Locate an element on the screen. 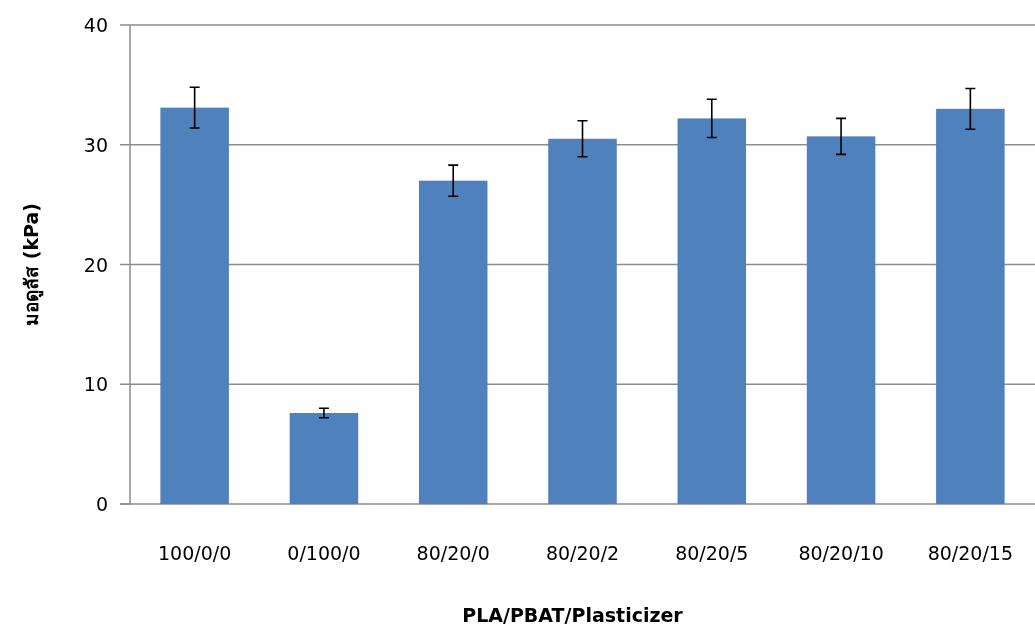  x-tick-label: 100/0/0 is located at coordinates (195, 553).